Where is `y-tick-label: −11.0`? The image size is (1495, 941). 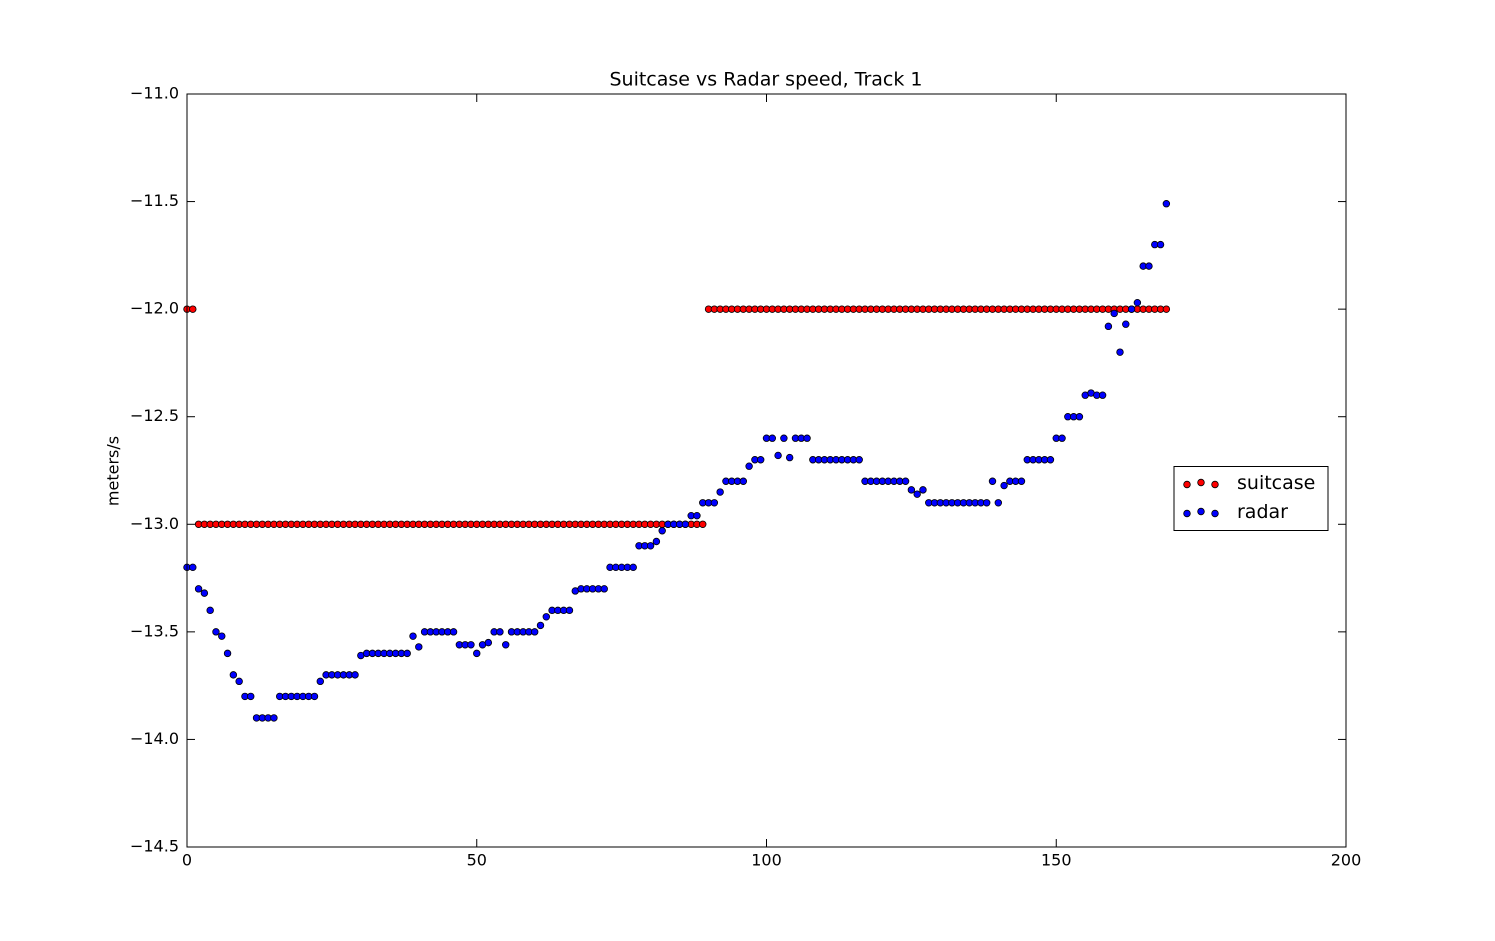
y-tick-label: −11.0 is located at coordinates (154, 93).